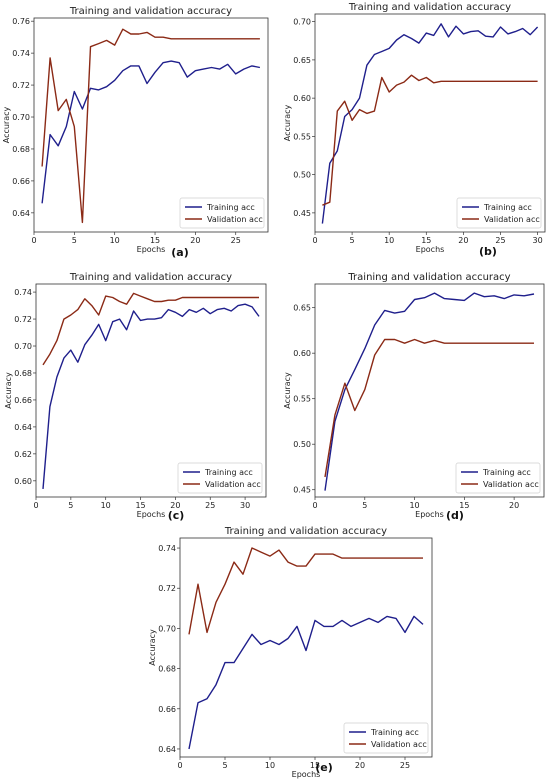 The image size is (550, 782). What do you see at coordinates (23, 454) in the screenshot?
I see `y-tick-label: 0.62` at bounding box center [23, 454].